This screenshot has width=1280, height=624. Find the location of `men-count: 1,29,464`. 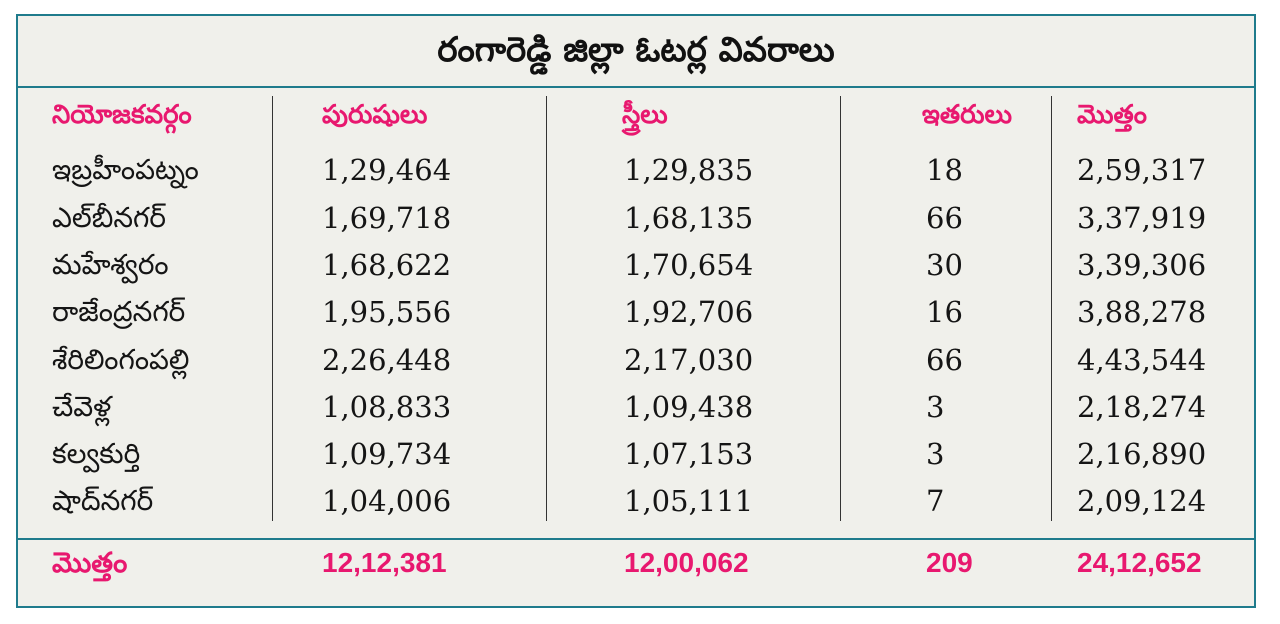

men-count: 1,29,464 is located at coordinates (387, 170).